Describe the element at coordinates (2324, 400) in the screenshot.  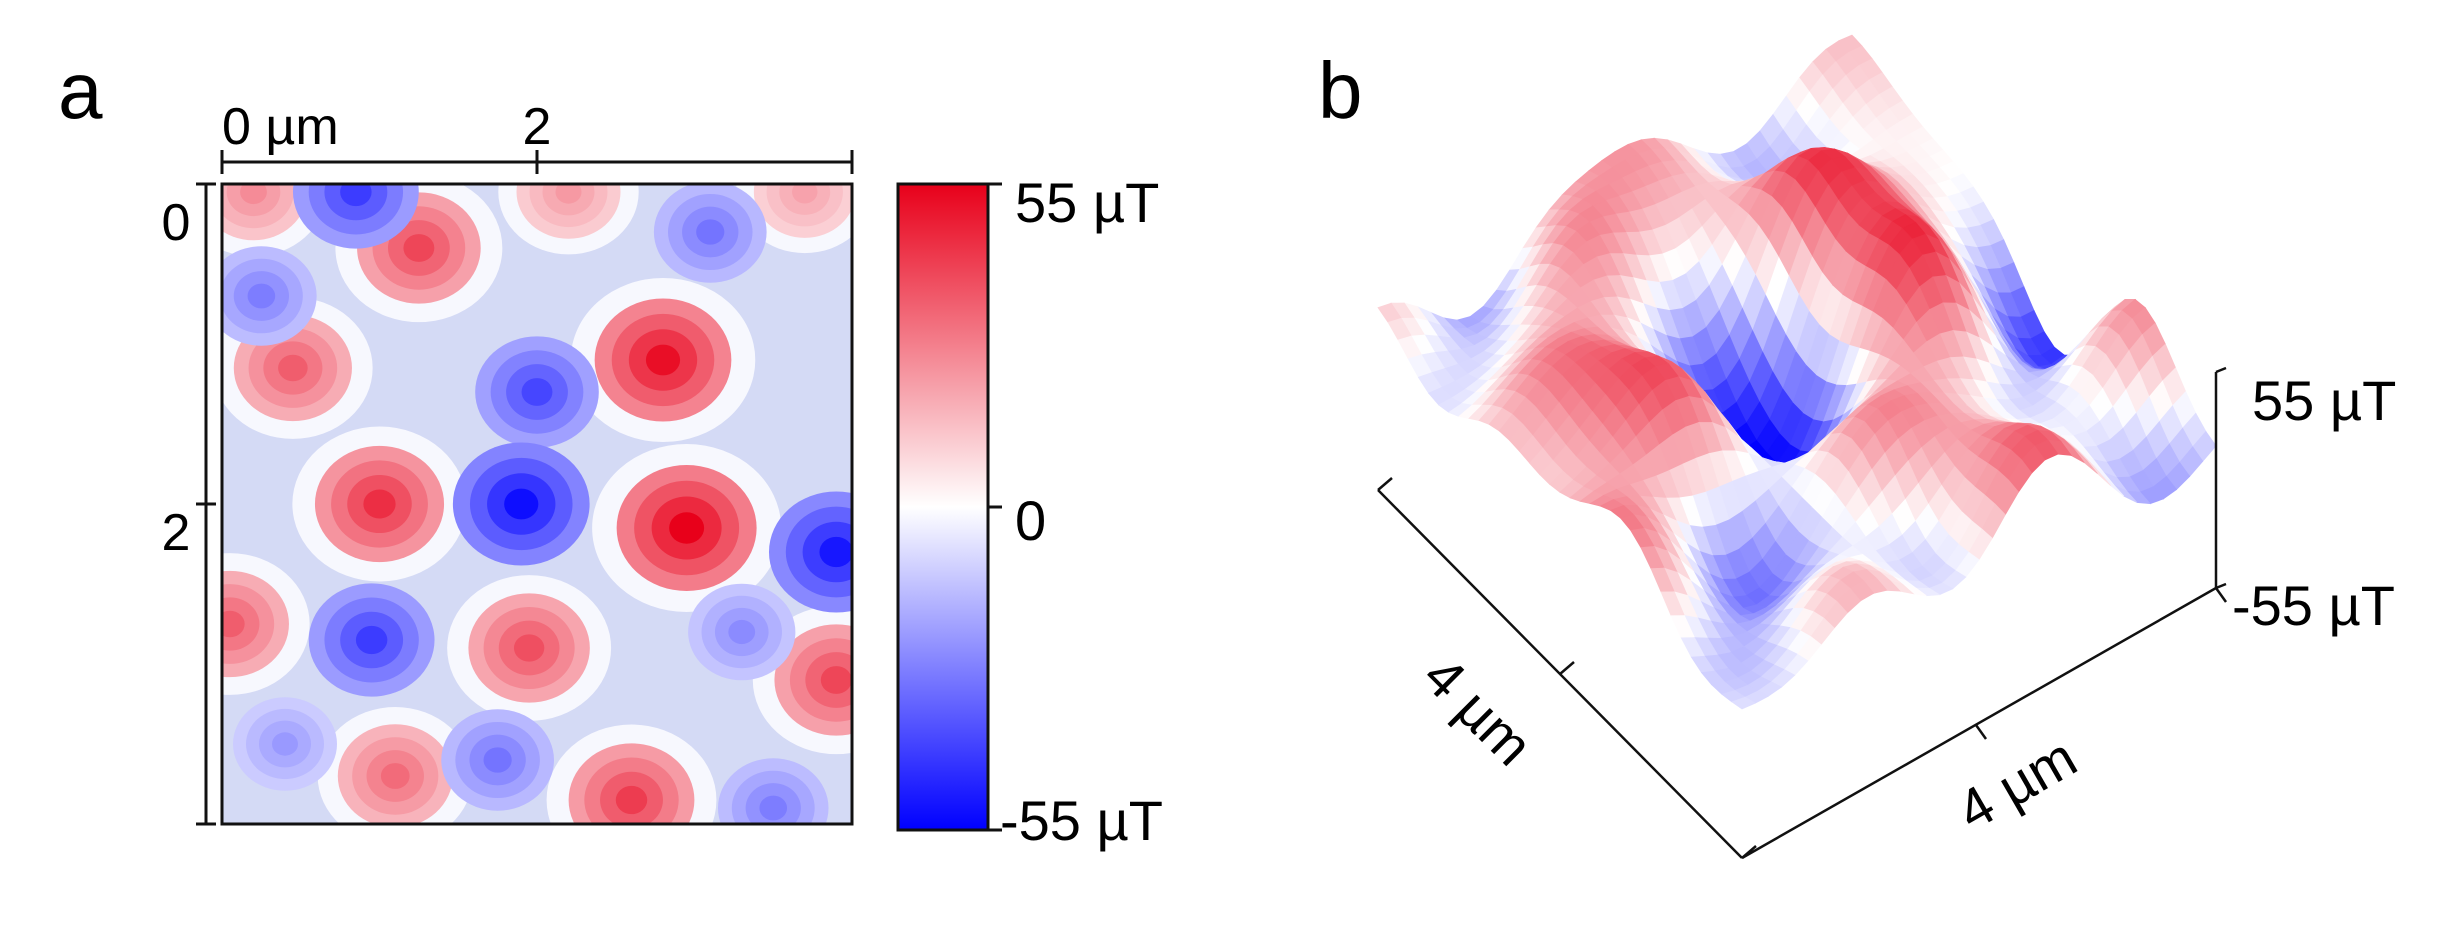
I see `surface-z-max-label: 55 µT` at that location.